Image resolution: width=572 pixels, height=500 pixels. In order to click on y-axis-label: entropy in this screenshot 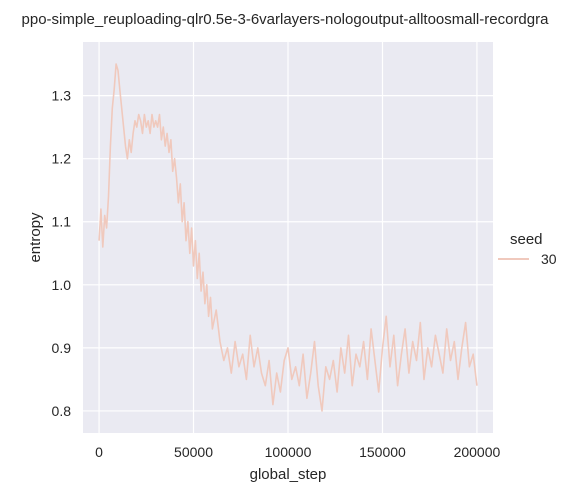, I will do `click(35, 237)`.